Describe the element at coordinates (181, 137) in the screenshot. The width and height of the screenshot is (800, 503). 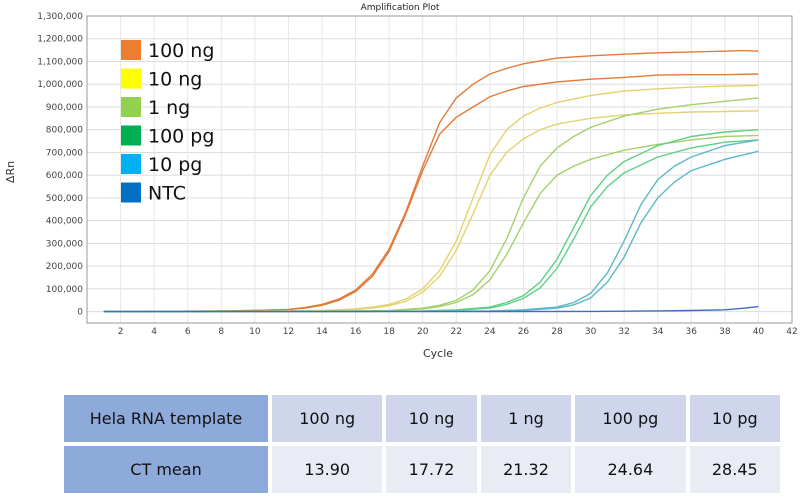
I see `legend-label: 100 pg` at that location.